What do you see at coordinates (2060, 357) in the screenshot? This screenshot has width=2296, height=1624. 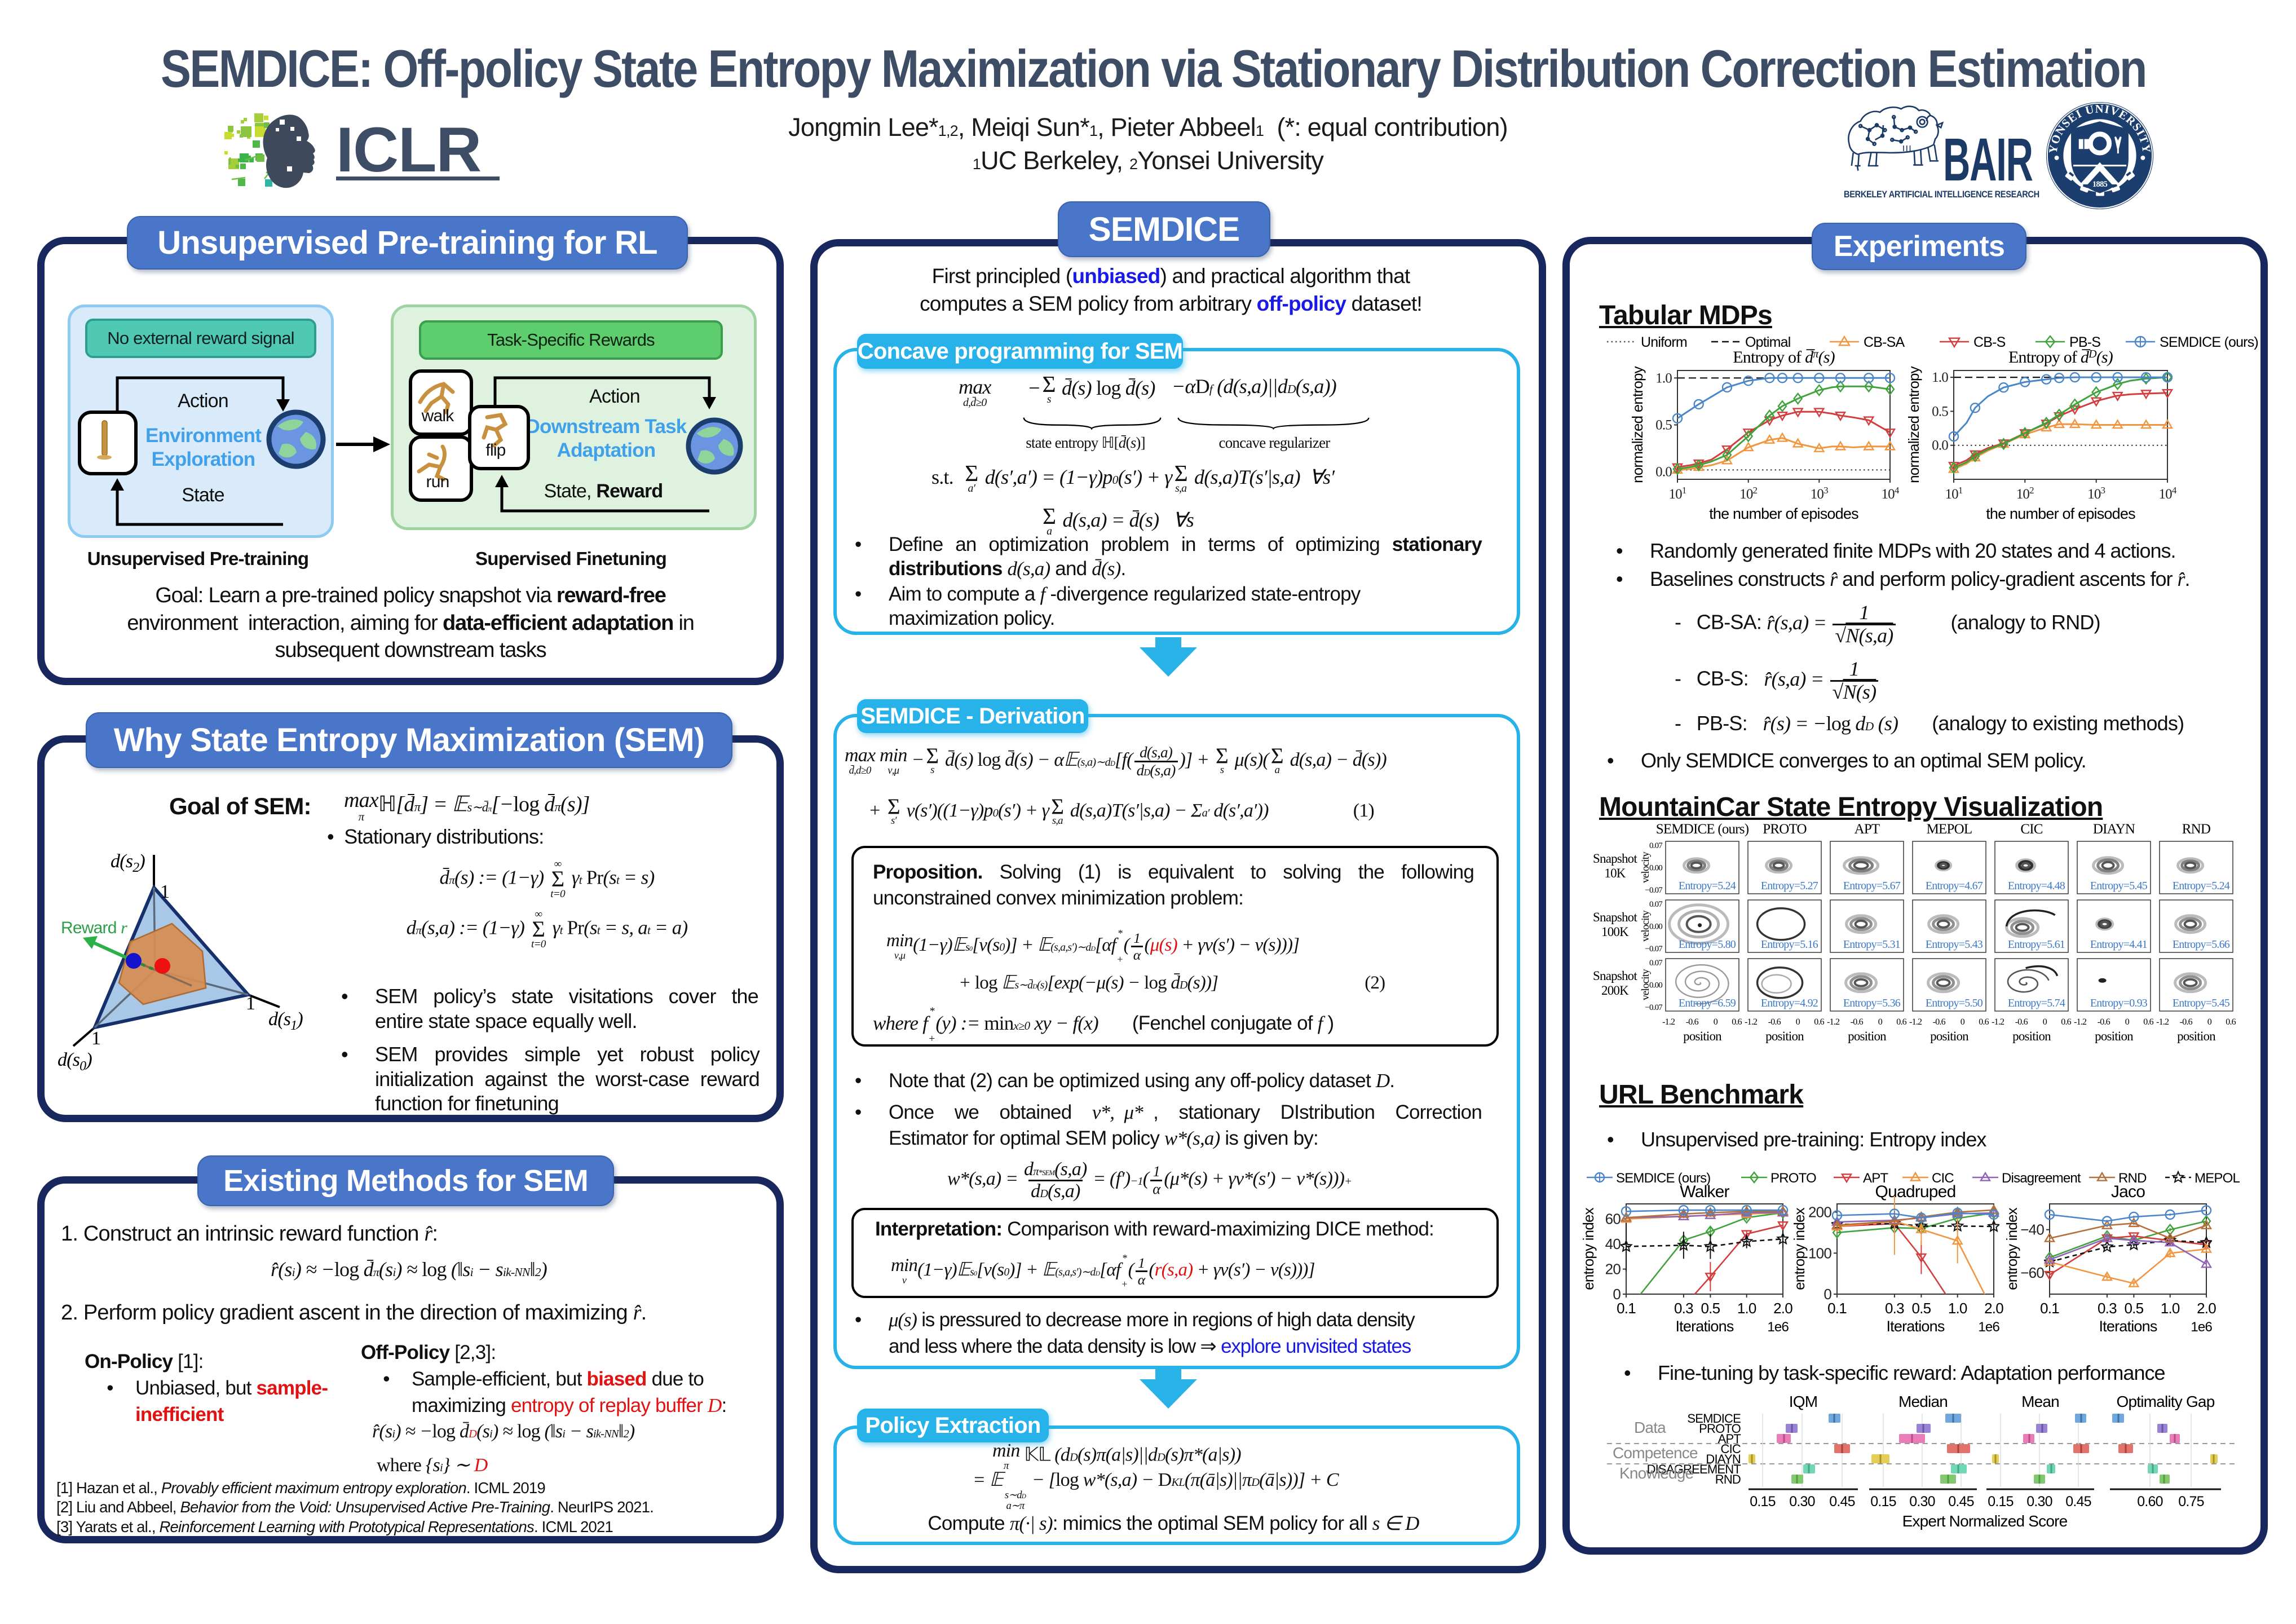 I see `svg-text: Entropy of d̅D(s)` at bounding box center [2060, 357].